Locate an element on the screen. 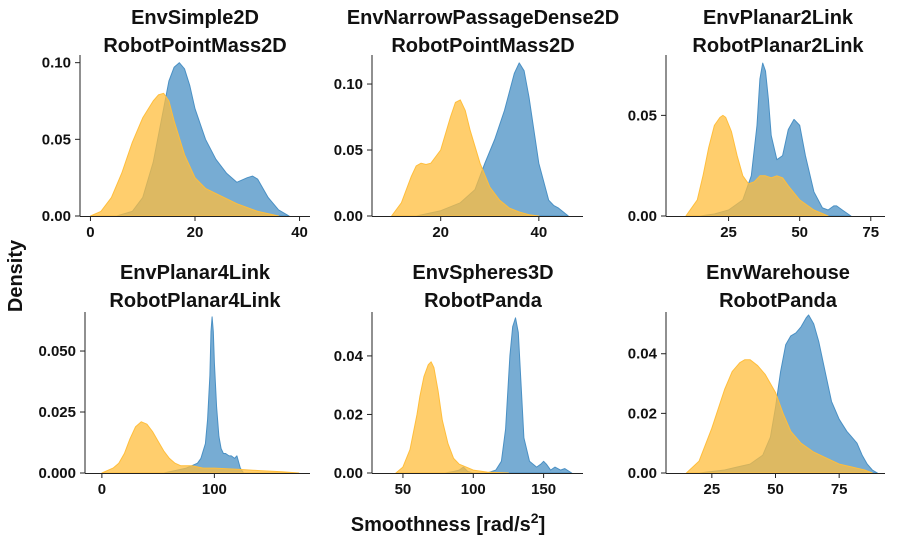 The height and width of the screenshot is (540, 897). subplot-title-line-1: EnvWarehouse is located at coordinates (778, 273).